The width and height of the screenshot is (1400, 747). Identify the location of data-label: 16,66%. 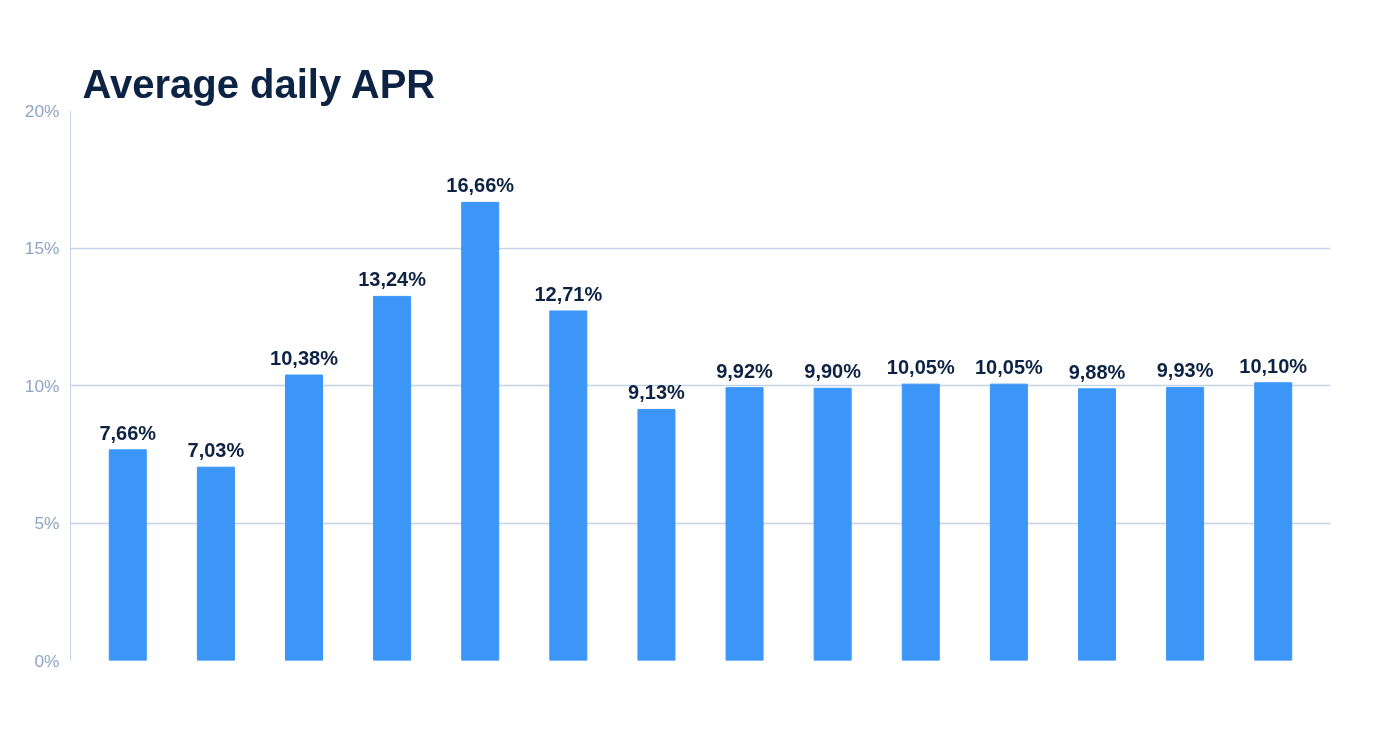
(480, 185).